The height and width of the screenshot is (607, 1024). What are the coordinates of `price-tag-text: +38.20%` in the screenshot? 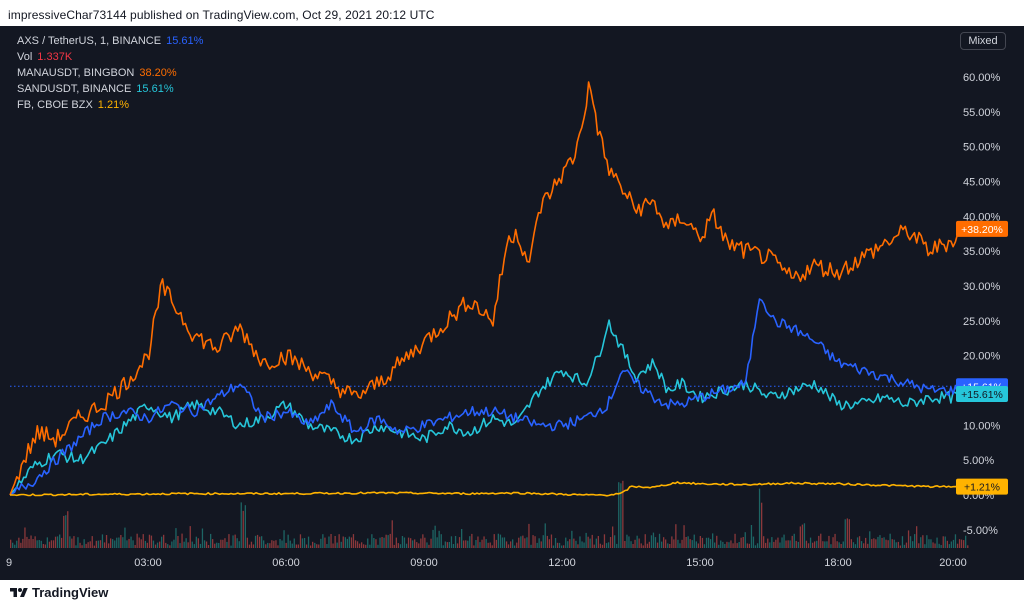 It's located at (982, 230).